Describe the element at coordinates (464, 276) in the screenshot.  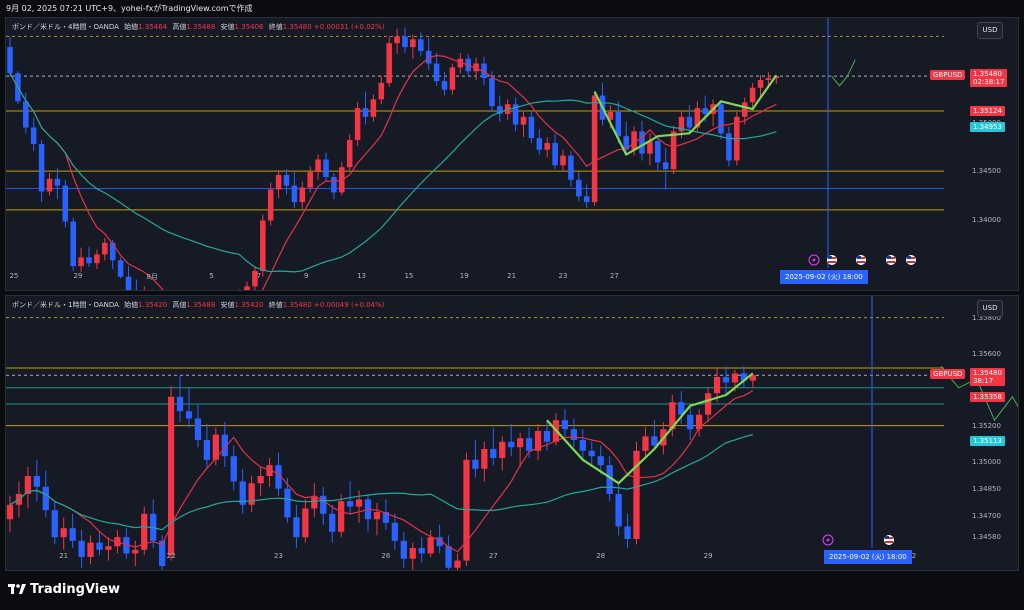
I see `x-axis-label: 19` at that location.